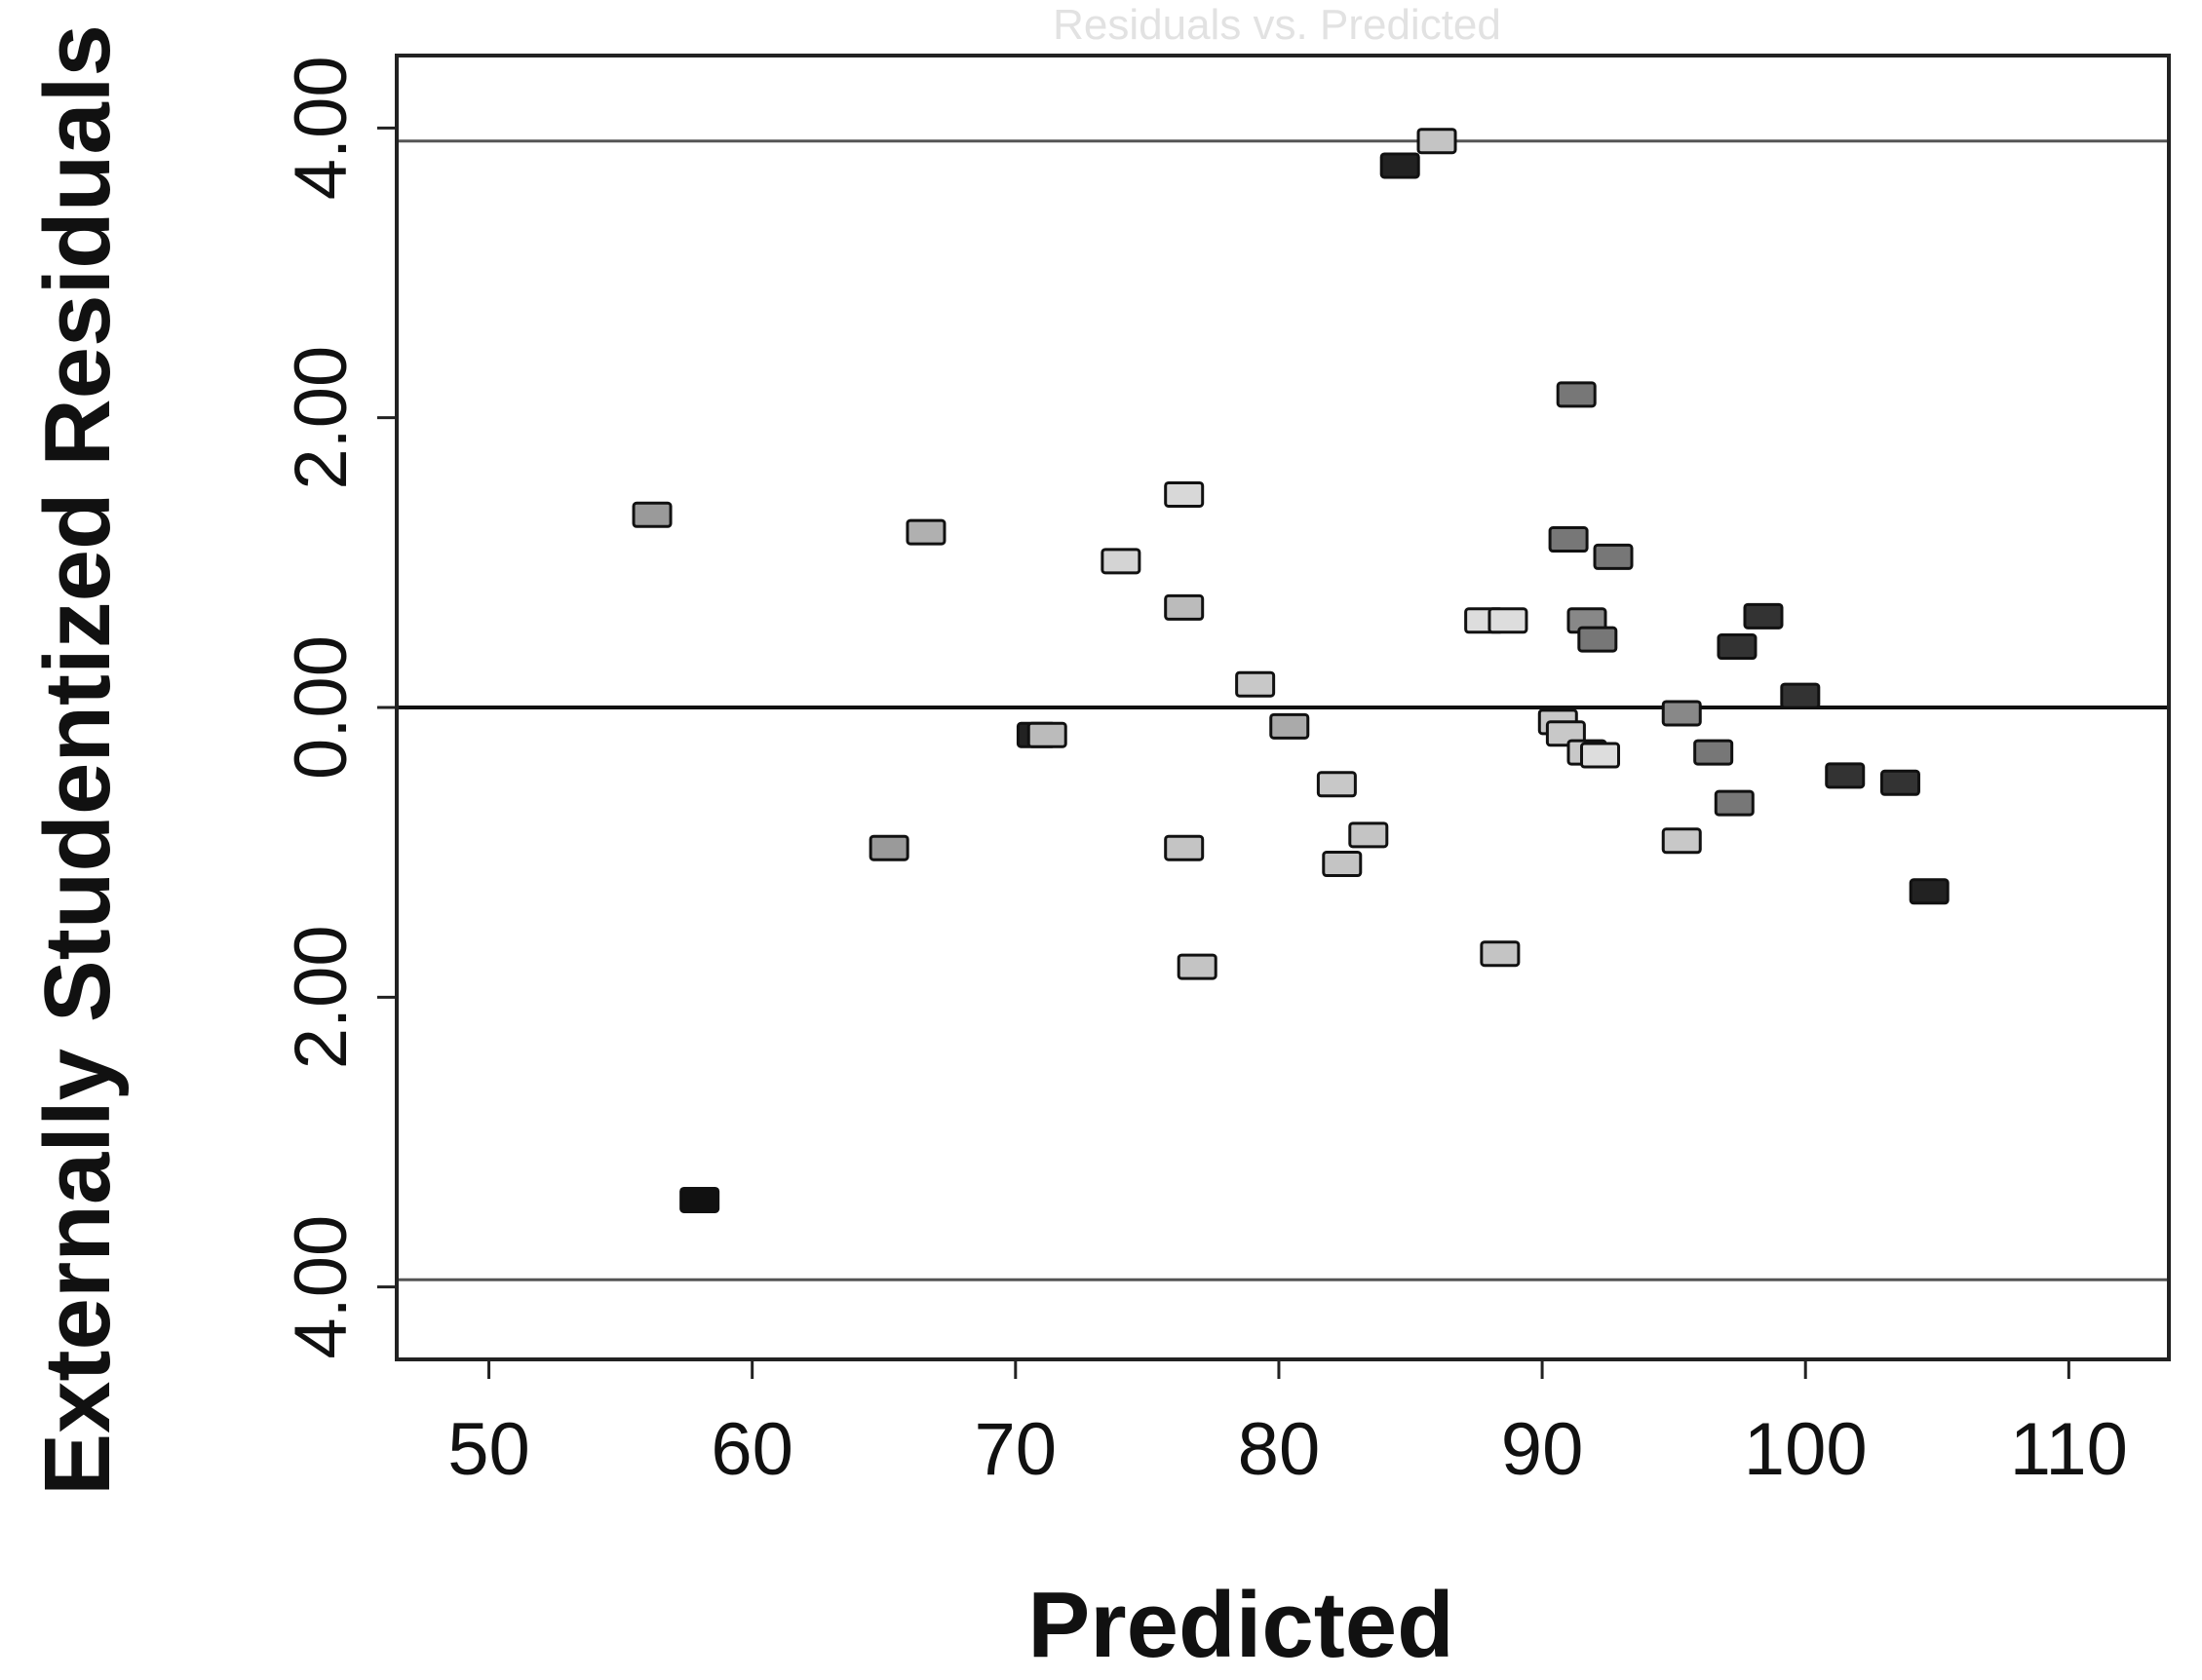 The height and width of the screenshot is (1680, 2202). What do you see at coordinates (752, 1449) in the screenshot?
I see `x-tick-label: 60` at bounding box center [752, 1449].